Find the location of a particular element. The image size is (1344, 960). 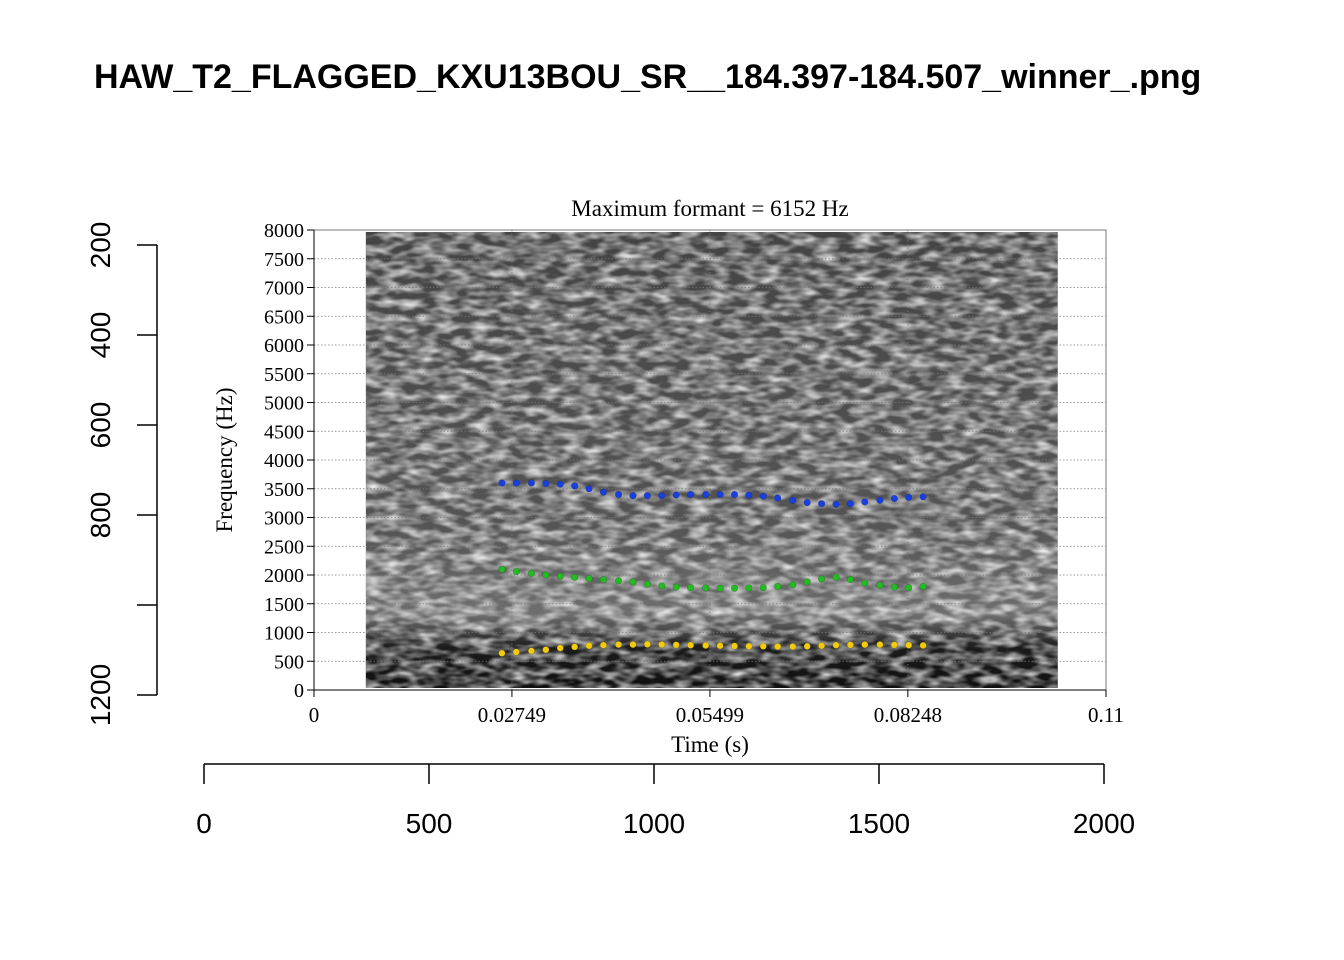

outer-bottom-tick-label: 1000 is located at coordinates (654, 823).